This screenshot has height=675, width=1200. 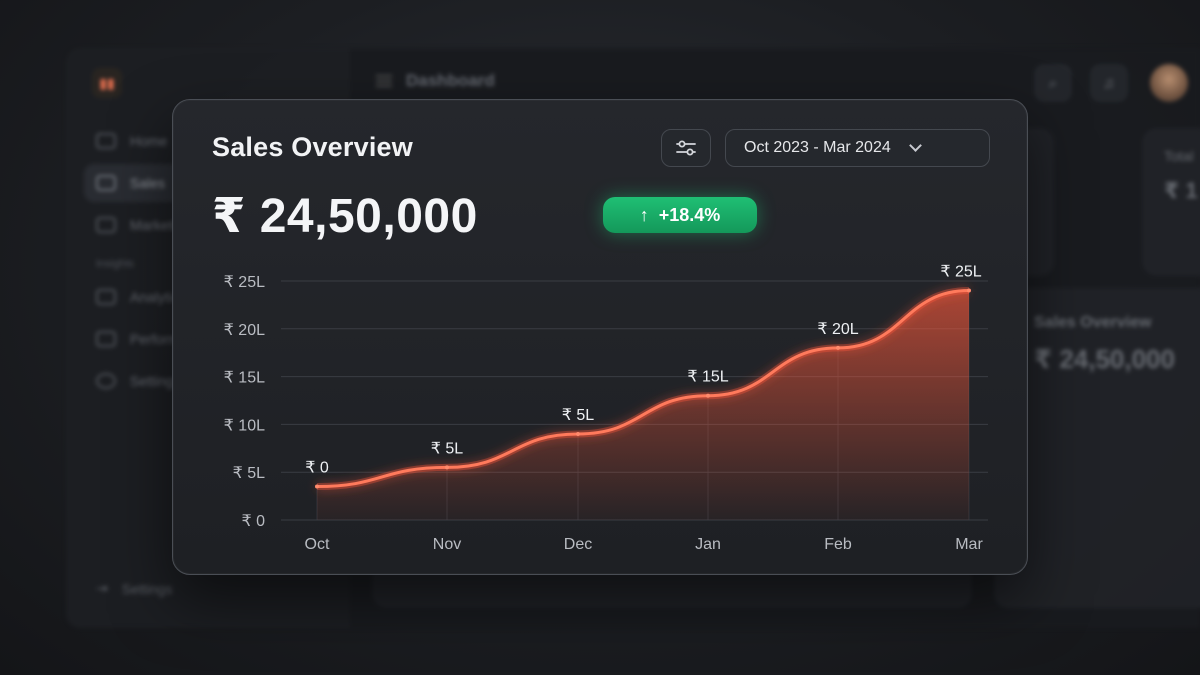 I want to click on y-tick-label: ₹ 15L, so click(x=244, y=378).